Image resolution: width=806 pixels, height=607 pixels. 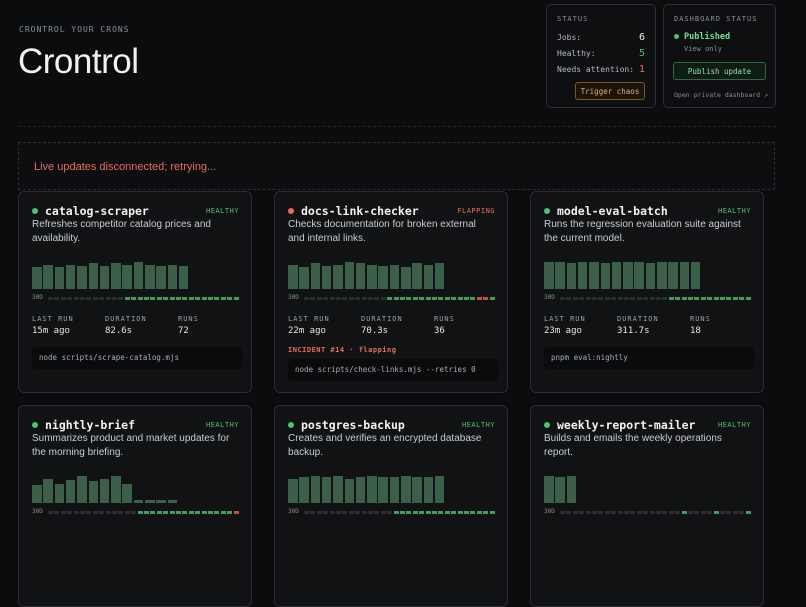 I want to click on job-name: docs-link-checker, so click(x=360, y=211).